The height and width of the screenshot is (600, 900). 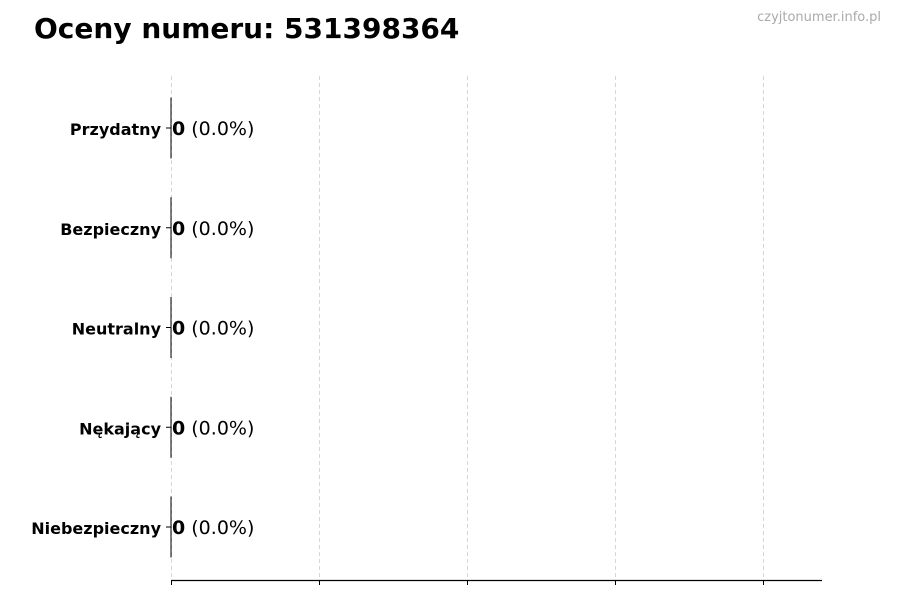 What do you see at coordinates (247, 28) in the screenshot?
I see `chart-title: Oceny numeru: 531398364` at bounding box center [247, 28].